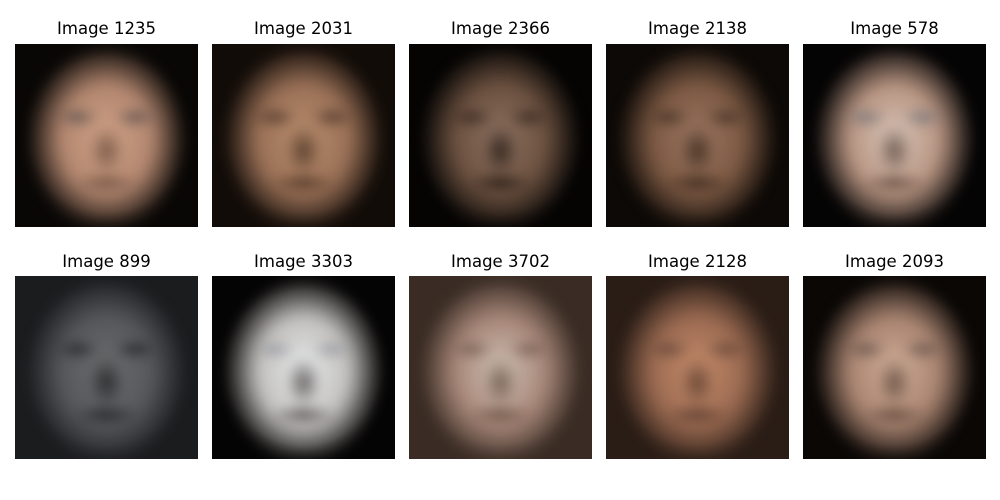 The height and width of the screenshot is (500, 1000). Describe the element at coordinates (894, 261) in the screenshot. I see `panel-title: Image 2093` at that location.